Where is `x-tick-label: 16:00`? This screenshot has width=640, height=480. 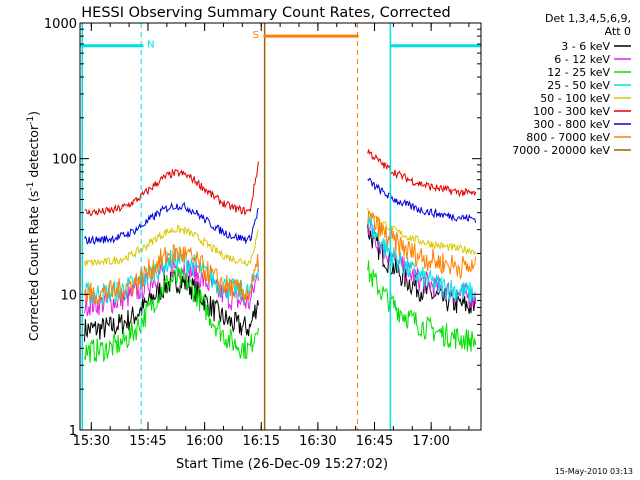 x-tick-label: 16:00 is located at coordinates (204, 441).